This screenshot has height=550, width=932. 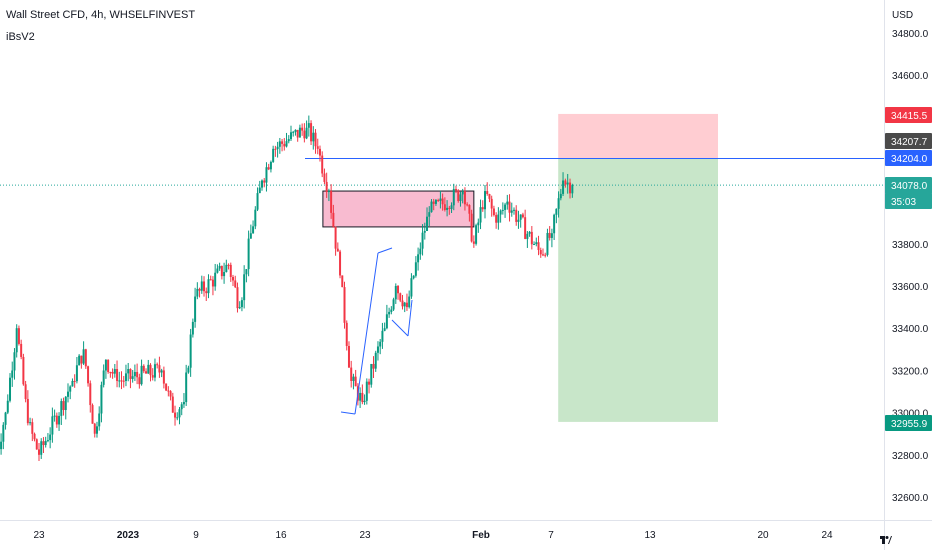 What do you see at coordinates (908, 158) in the screenshot?
I see `price-tag: 34204.0` at bounding box center [908, 158].